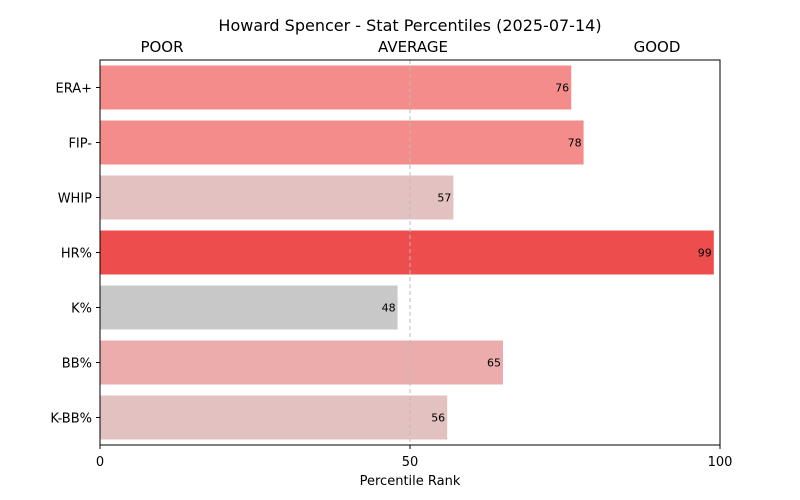 This screenshot has height=500, width=800. What do you see at coordinates (562, 88) in the screenshot?
I see `bar-value-label: 76` at bounding box center [562, 88].